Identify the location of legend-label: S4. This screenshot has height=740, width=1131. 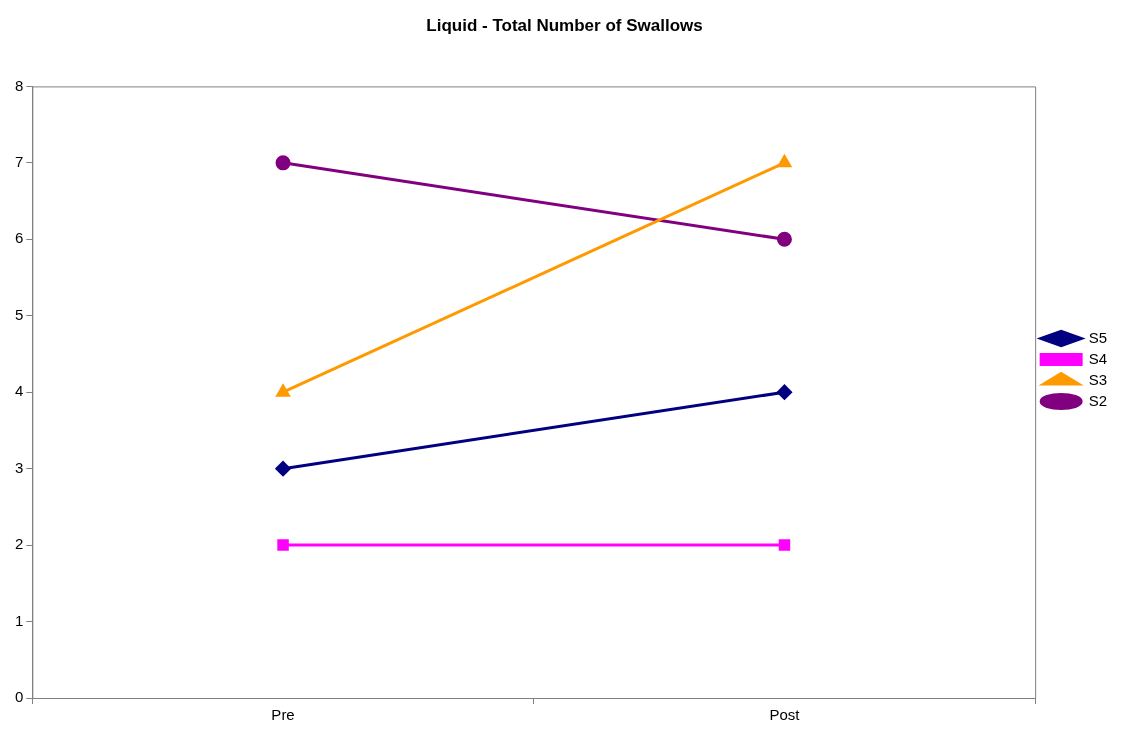
(1098, 358).